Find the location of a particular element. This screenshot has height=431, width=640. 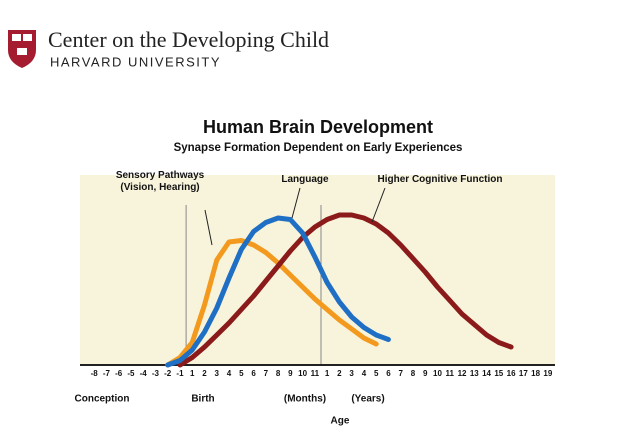

x-annotation: Birth is located at coordinates (202, 399).